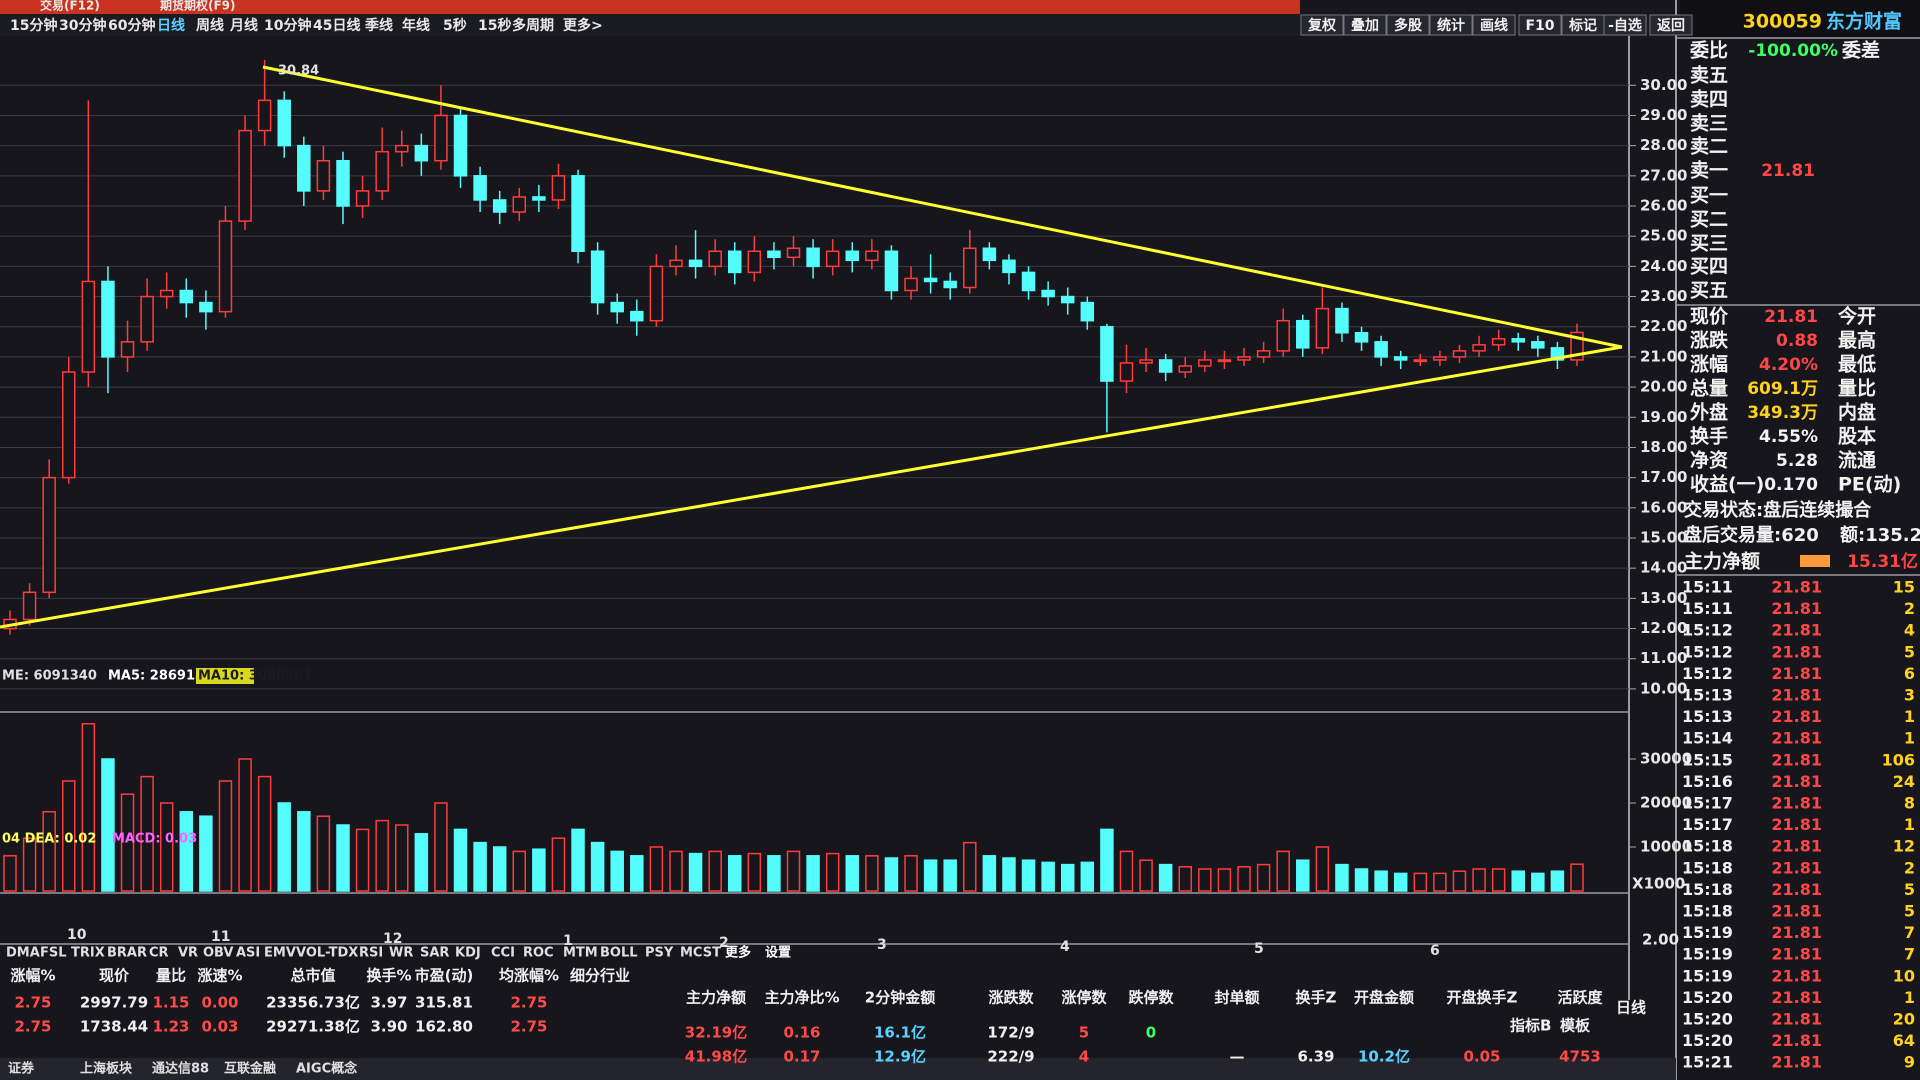  I want to click on indicator-tab: 更多, so click(738, 953).